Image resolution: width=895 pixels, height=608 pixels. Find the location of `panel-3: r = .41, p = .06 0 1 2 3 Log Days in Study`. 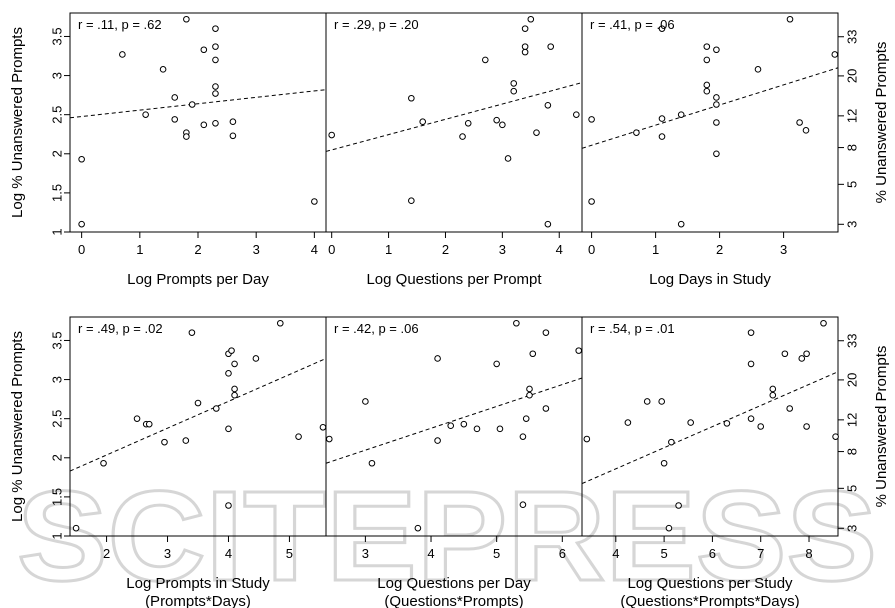

panel-3: r = .41, p = .06 0 1 2 3 Log Days in Study is located at coordinates (710, 150).